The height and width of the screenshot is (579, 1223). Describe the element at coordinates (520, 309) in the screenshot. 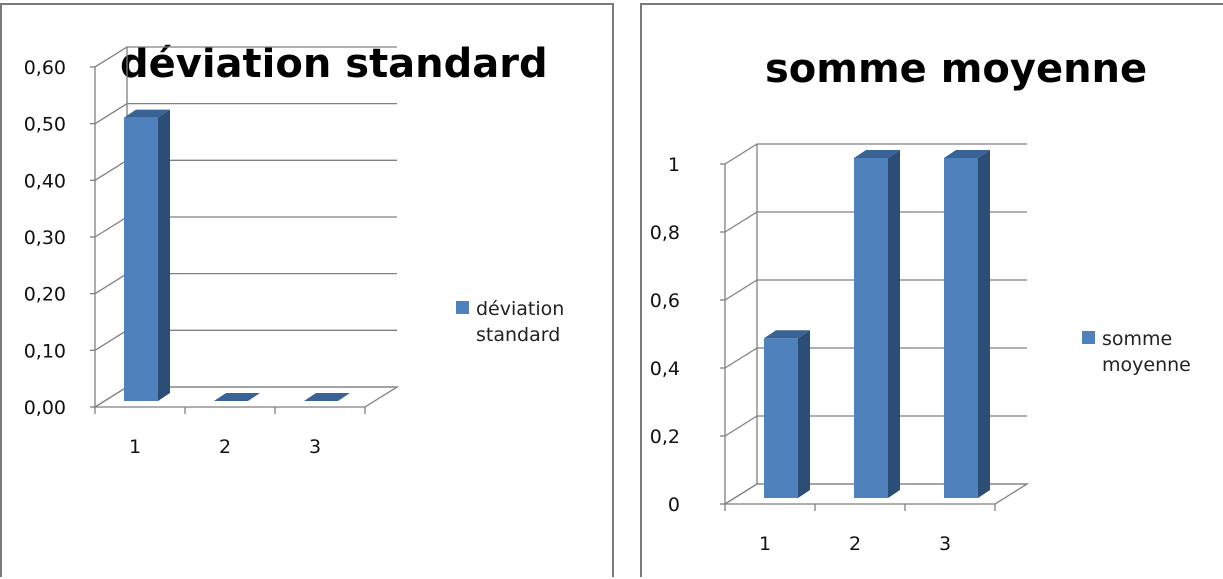

I see `legend-label: déviation` at that location.